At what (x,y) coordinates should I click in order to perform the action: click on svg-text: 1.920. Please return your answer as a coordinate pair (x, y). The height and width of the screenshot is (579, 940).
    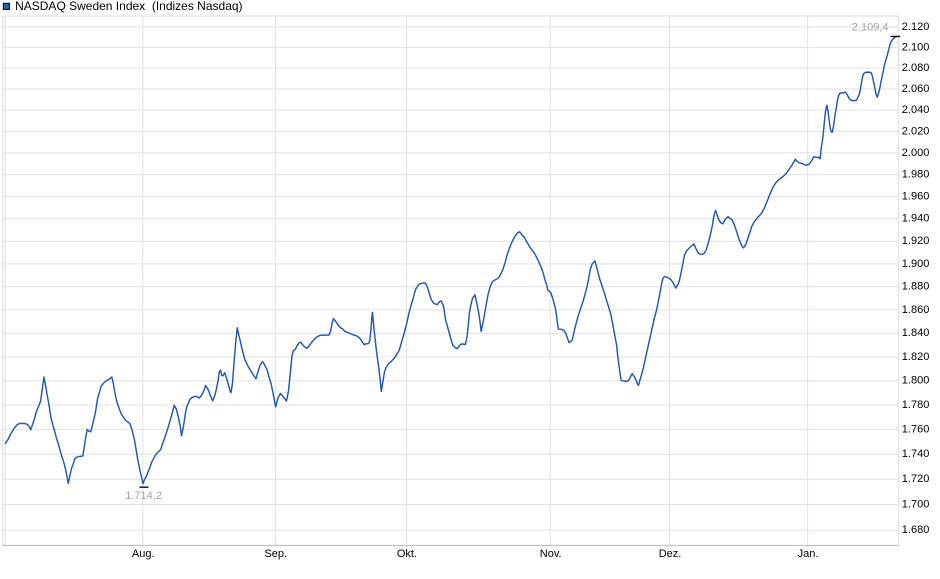
    Looking at the image, I should click on (916, 241).